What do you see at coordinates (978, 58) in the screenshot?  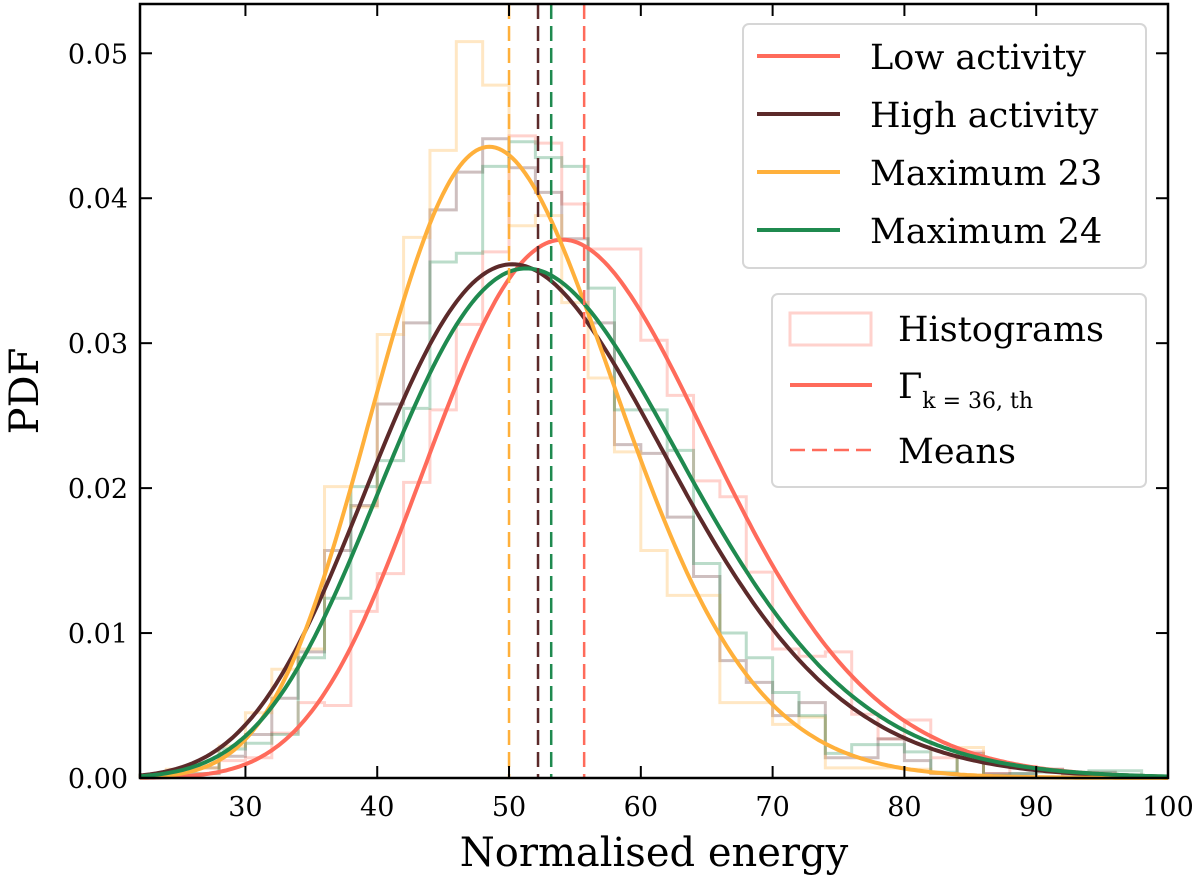 I see `legend-label-low-activity: Low activity` at bounding box center [978, 58].